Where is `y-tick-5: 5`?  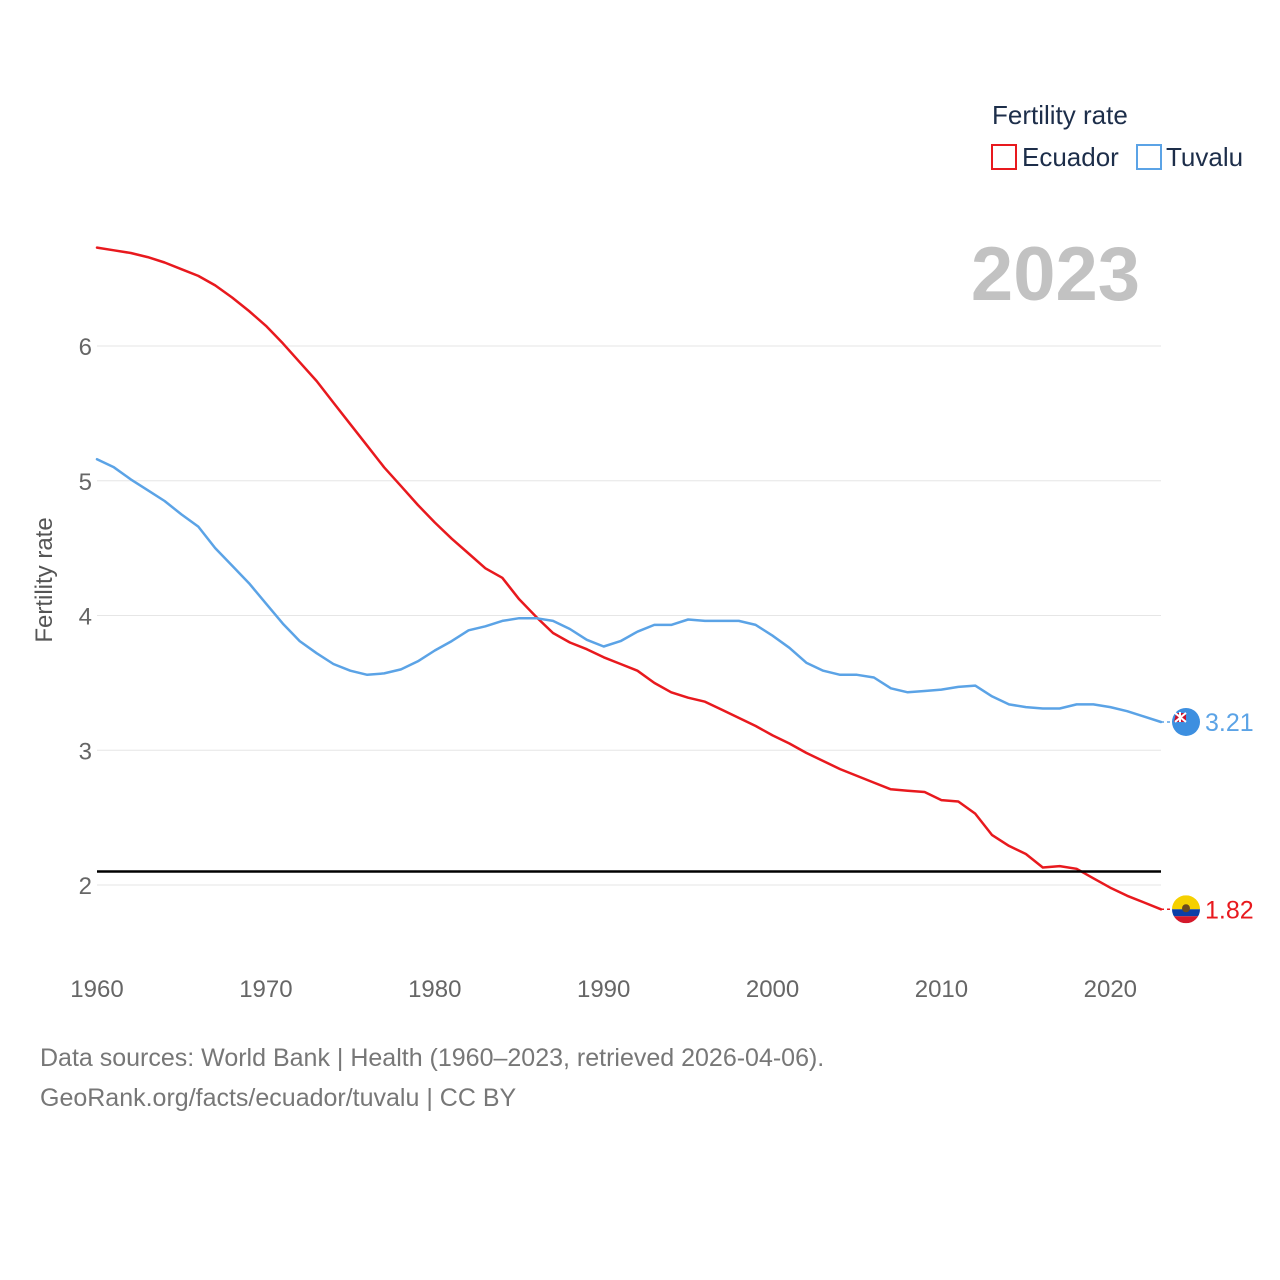
y-tick-5: 5 is located at coordinates (85, 482).